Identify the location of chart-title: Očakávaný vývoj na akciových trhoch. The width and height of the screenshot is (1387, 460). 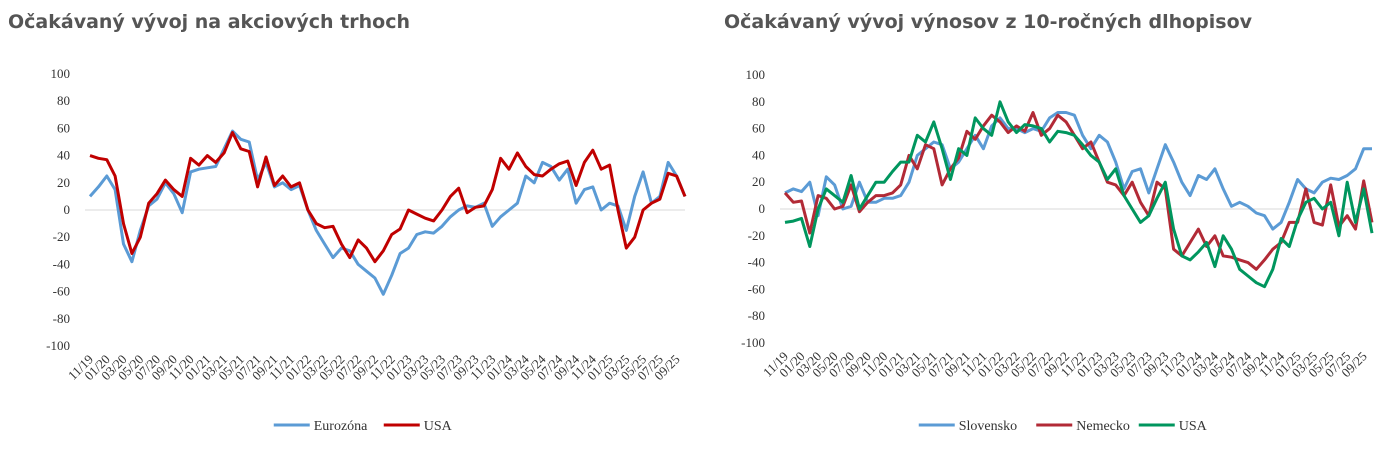
(209, 22).